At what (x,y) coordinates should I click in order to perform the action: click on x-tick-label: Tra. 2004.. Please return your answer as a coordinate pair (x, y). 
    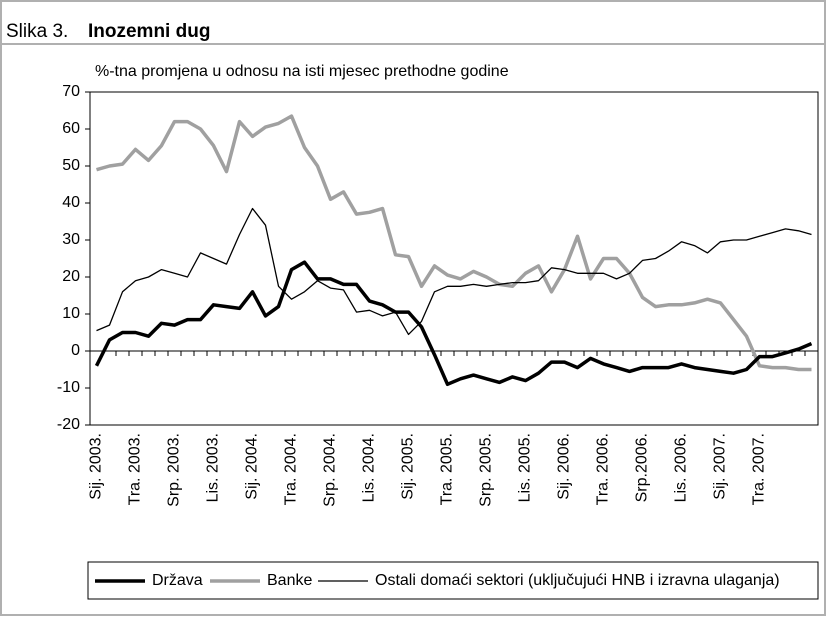
    Looking at the image, I should click on (291, 469).